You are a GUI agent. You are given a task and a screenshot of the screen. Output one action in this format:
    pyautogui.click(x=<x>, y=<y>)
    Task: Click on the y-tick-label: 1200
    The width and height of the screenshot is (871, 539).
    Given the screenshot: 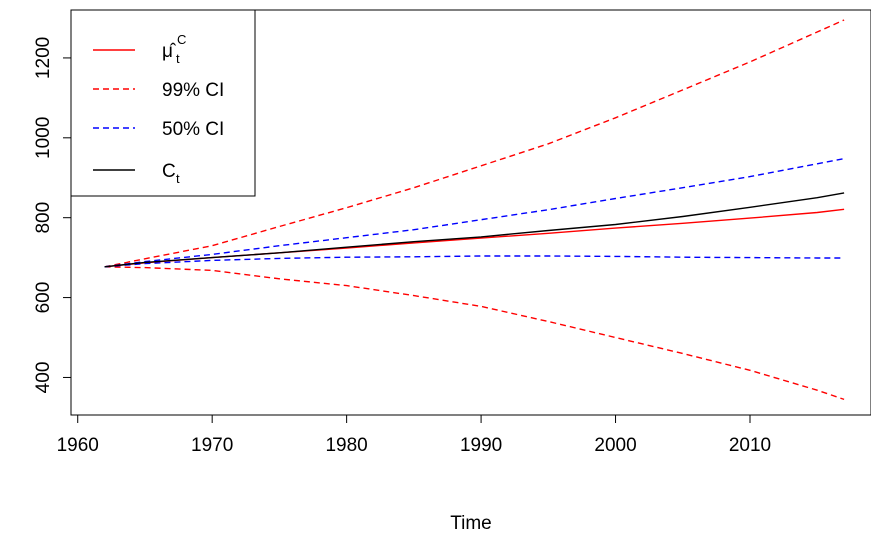 What is the action you would take?
    pyautogui.click(x=43, y=58)
    